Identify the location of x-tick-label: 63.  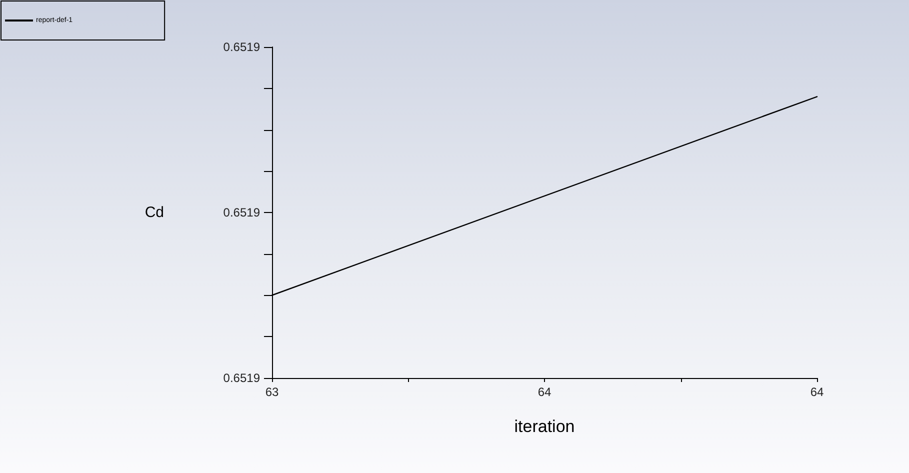
(272, 392).